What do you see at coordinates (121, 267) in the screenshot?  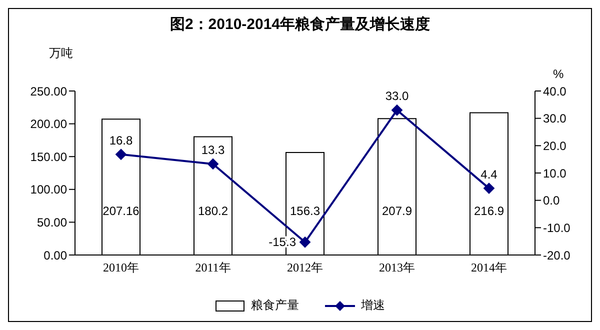 I see `x-tick-label: 2010年` at bounding box center [121, 267].